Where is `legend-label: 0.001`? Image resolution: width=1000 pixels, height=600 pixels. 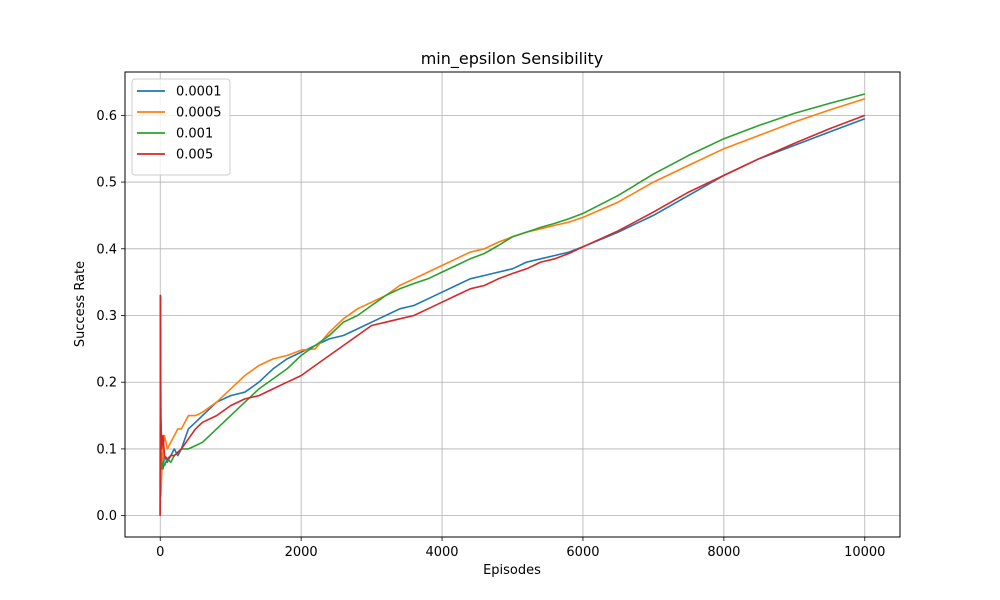 legend-label: 0.001 is located at coordinates (194, 134).